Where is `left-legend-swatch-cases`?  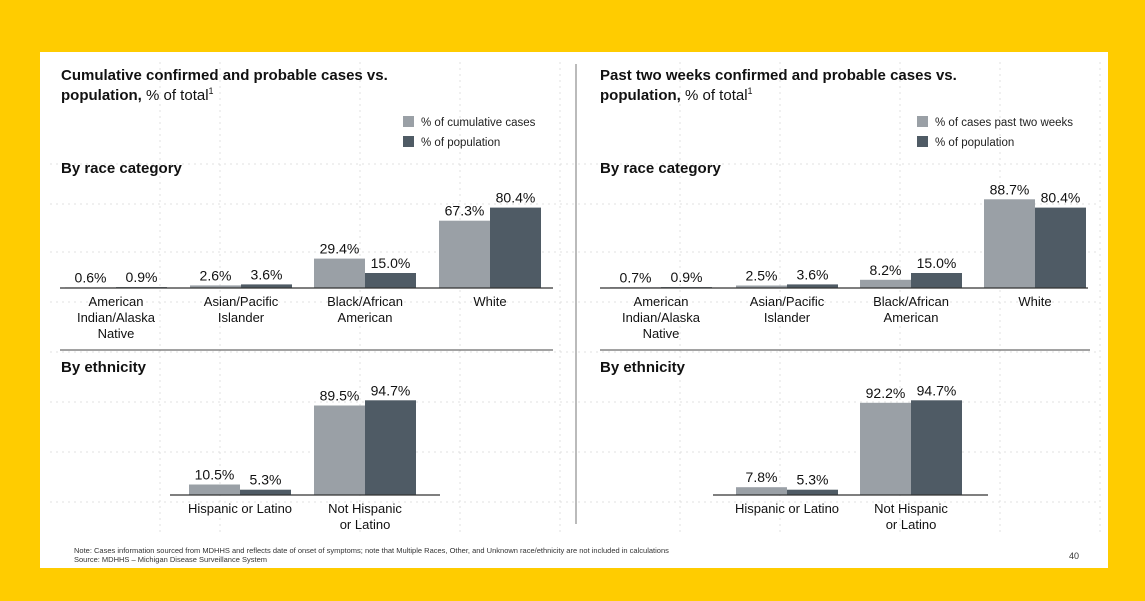
left-legend-swatch-cases is located at coordinates (408, 121).